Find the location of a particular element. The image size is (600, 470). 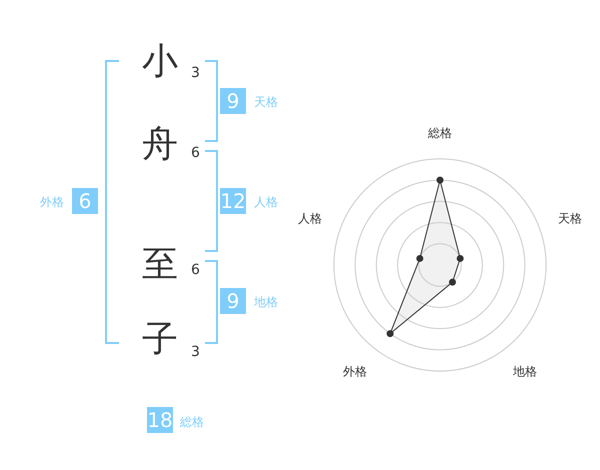

text: 人格 is located at coordinates (266, 202).